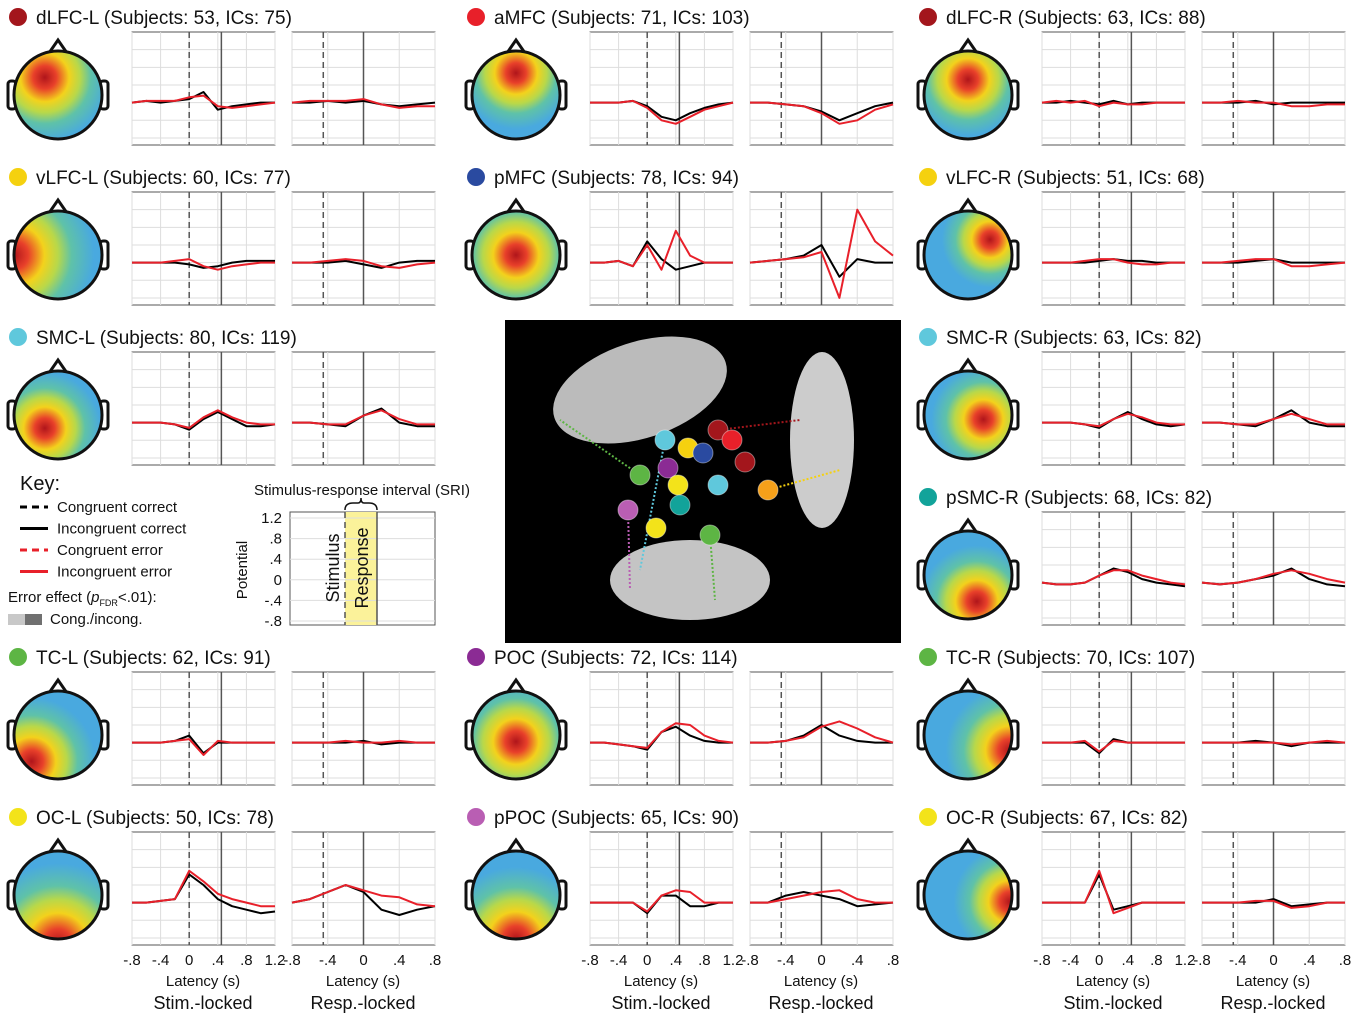 This screenshot has height=1022, width=1365. I want to click on key-label: Incongruent error, so click(114, 572).